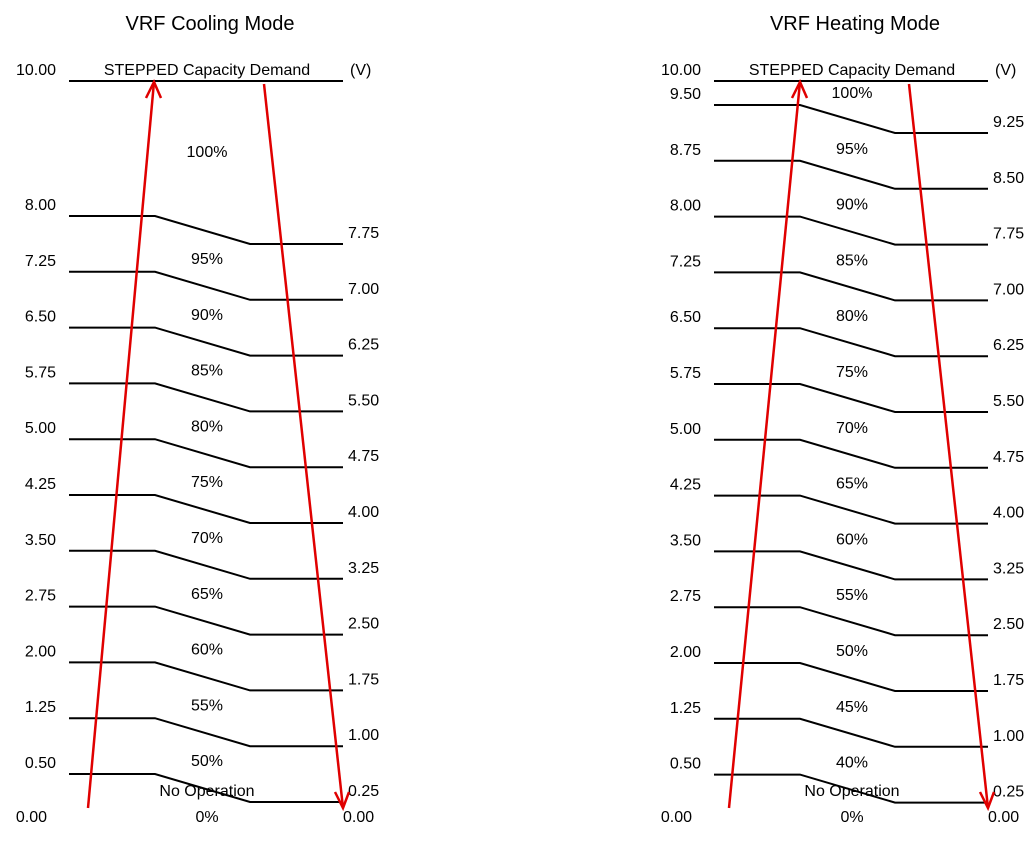  Describe the element at coordinates (685, 373) in the screenshot. I see `step-up-voltage-label: 5.75` at that location.